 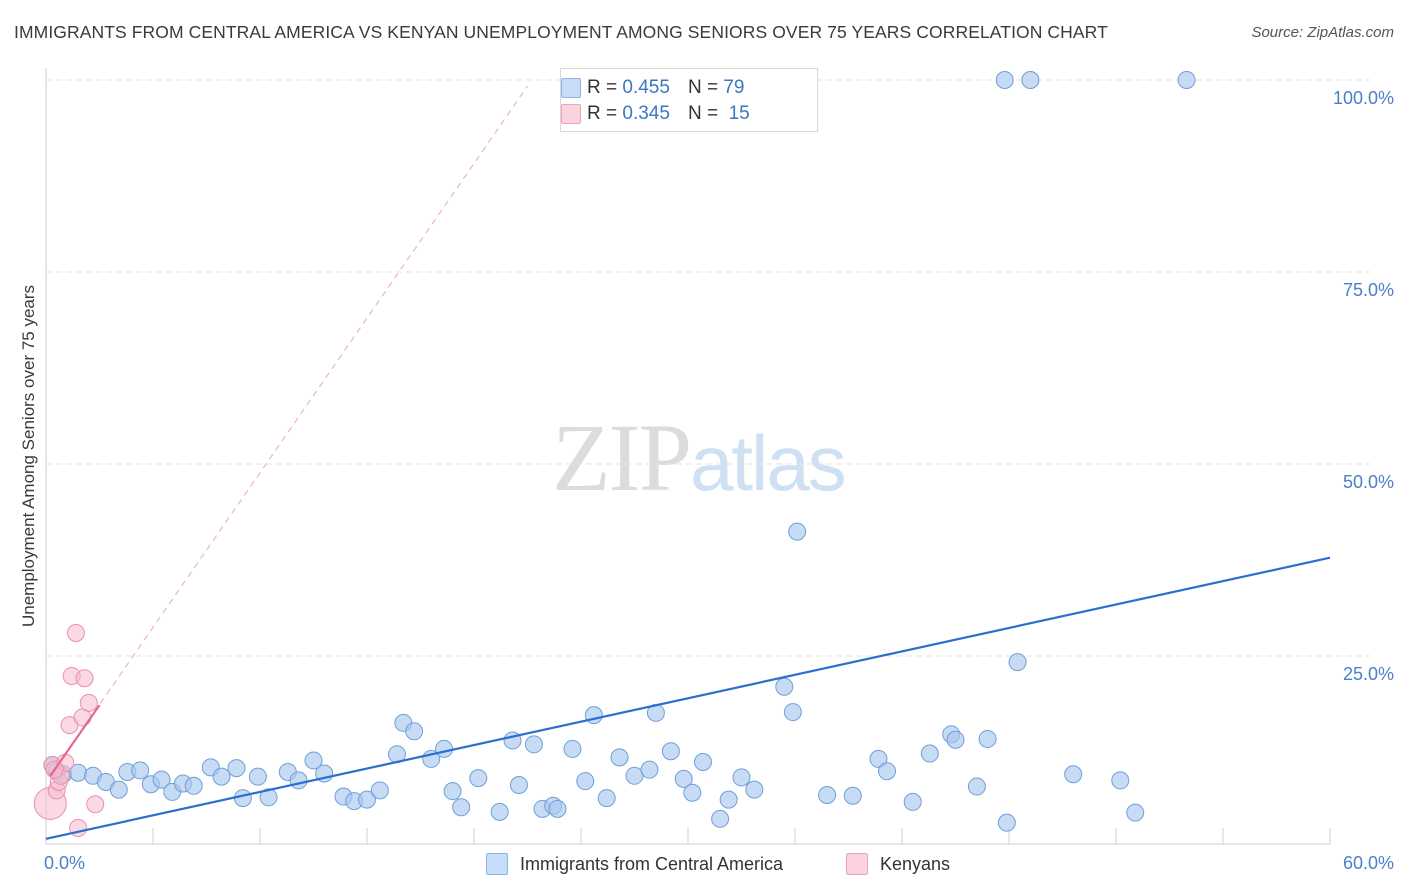 I want to click on legend-row-kenyans: R = 0.345 N = 15, so click(x=655, y=114).